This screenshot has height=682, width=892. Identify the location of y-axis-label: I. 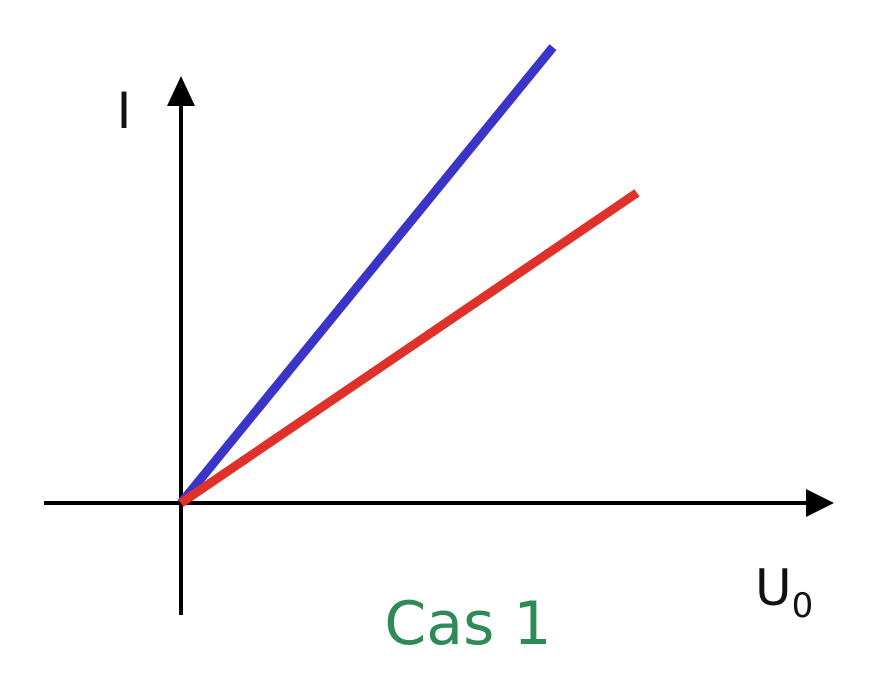
(124, 111).